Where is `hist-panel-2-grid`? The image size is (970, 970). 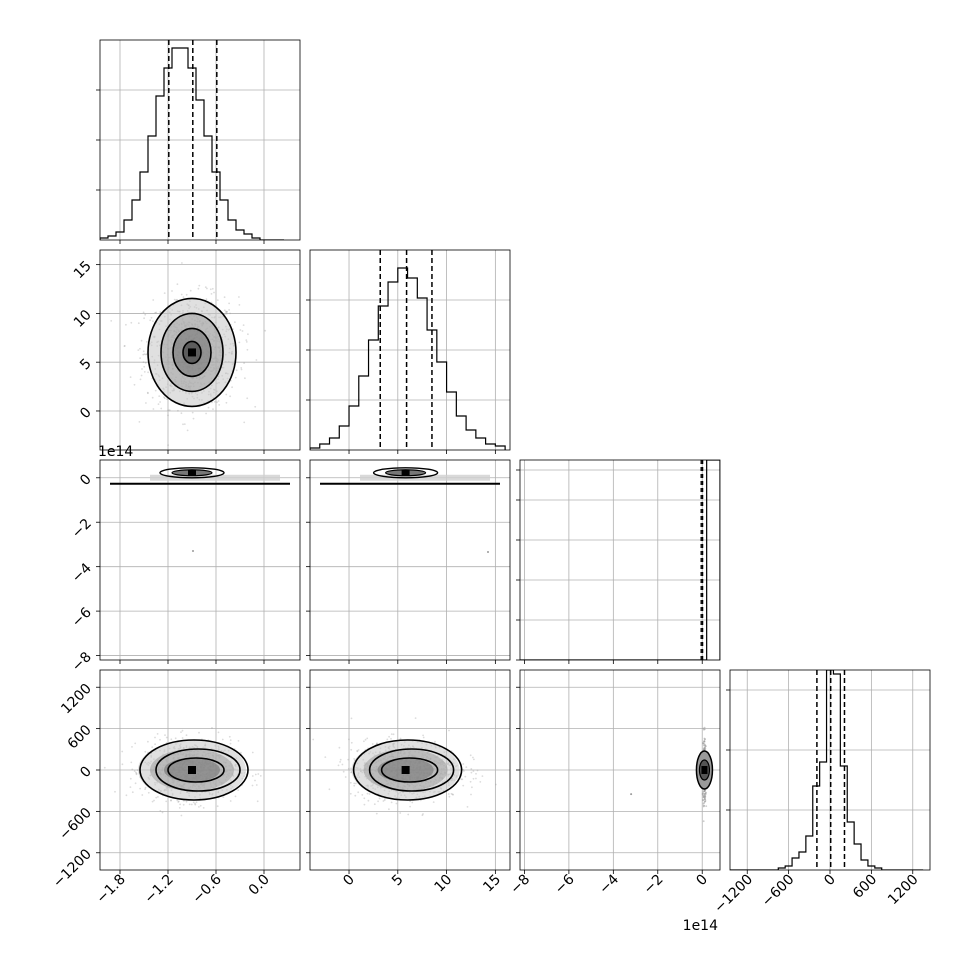
hist-panel-2-grid is located at coordinates (620, 560).